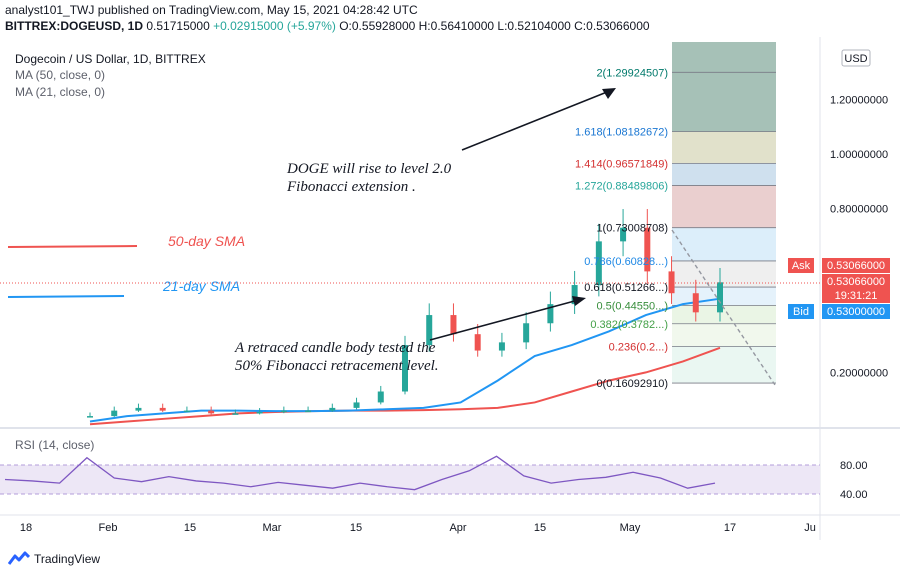  What do you see at coordinates (456, 26) in the screenshot?
I see `high-value: H:0.56410000` at bounding box center [456, 26].